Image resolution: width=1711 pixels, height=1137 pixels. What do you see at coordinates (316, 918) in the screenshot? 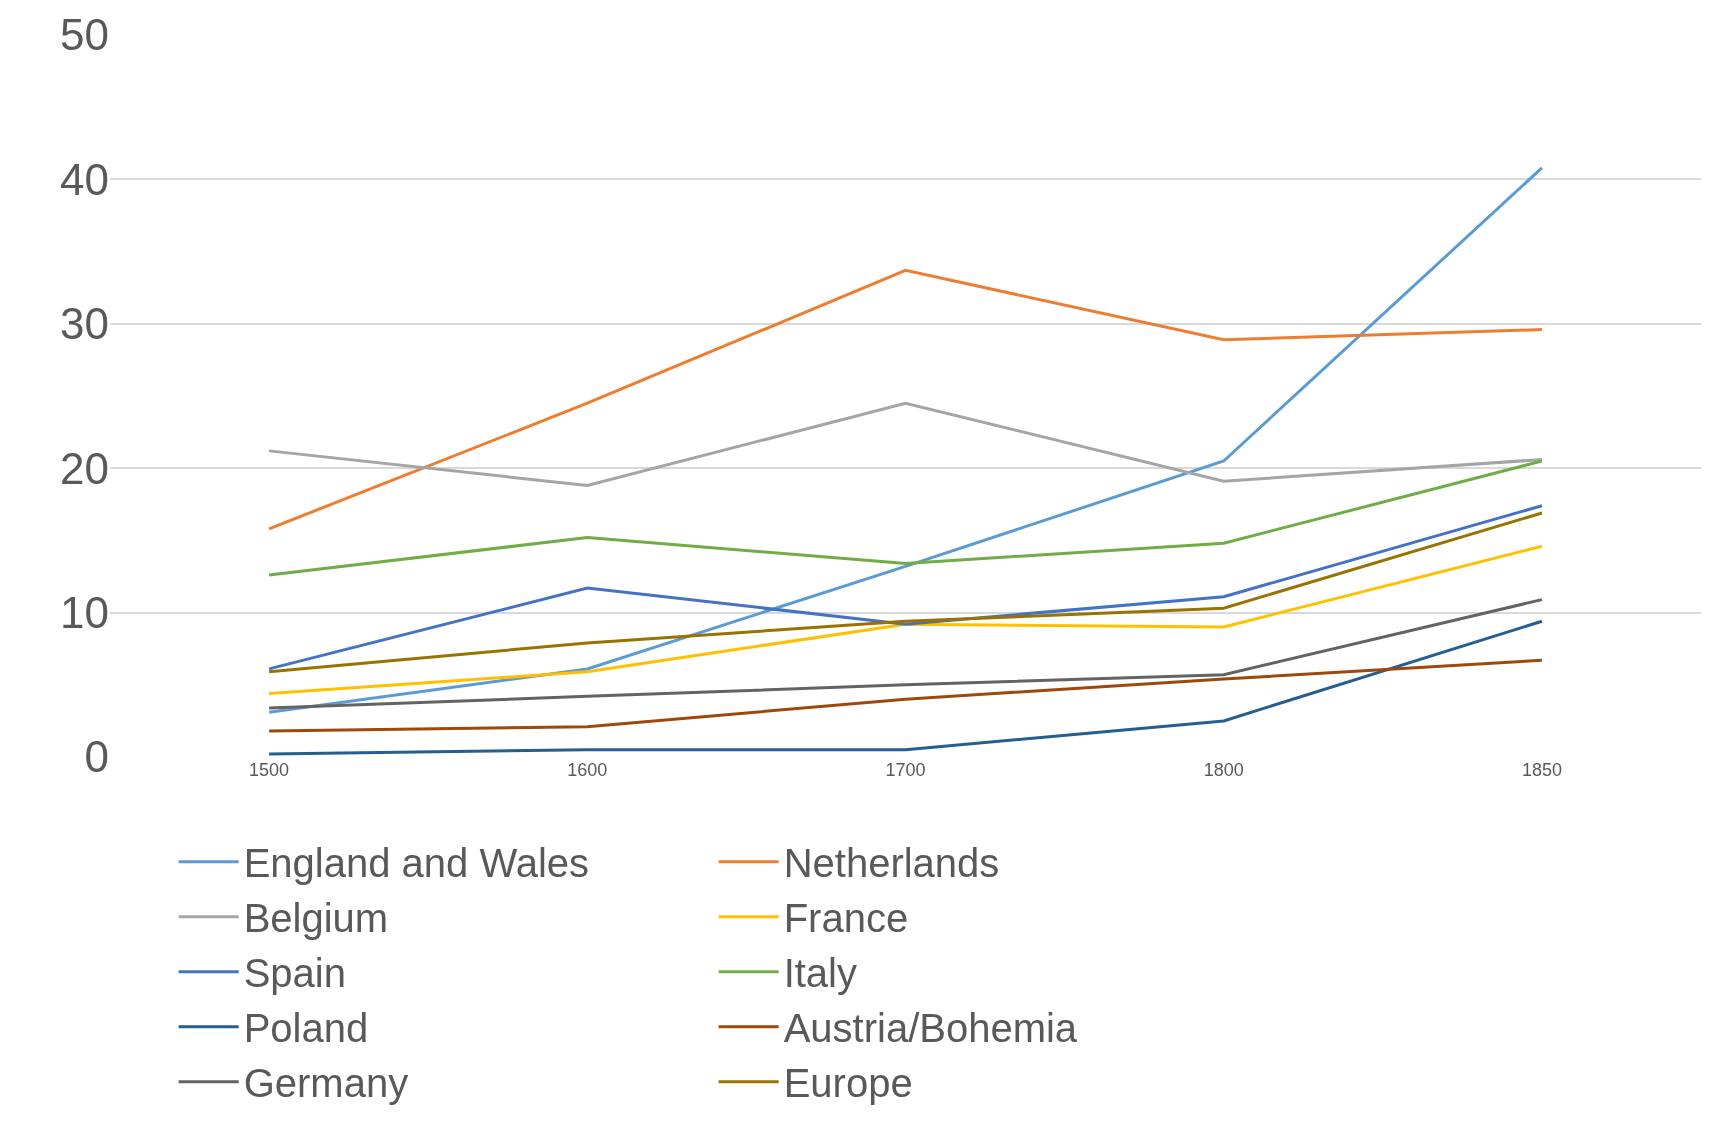
I see `legend-label: Belgium` at bounding box center [316, 918].